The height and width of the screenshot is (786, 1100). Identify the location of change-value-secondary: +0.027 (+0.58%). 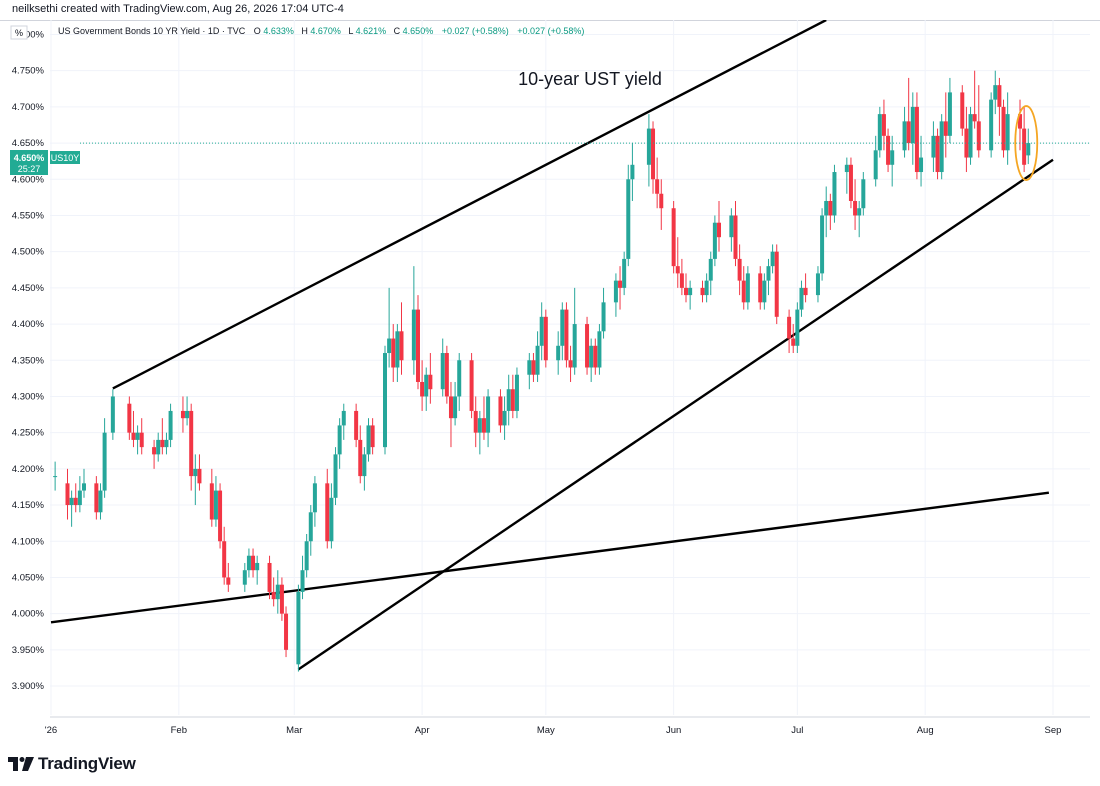
(550, 31).